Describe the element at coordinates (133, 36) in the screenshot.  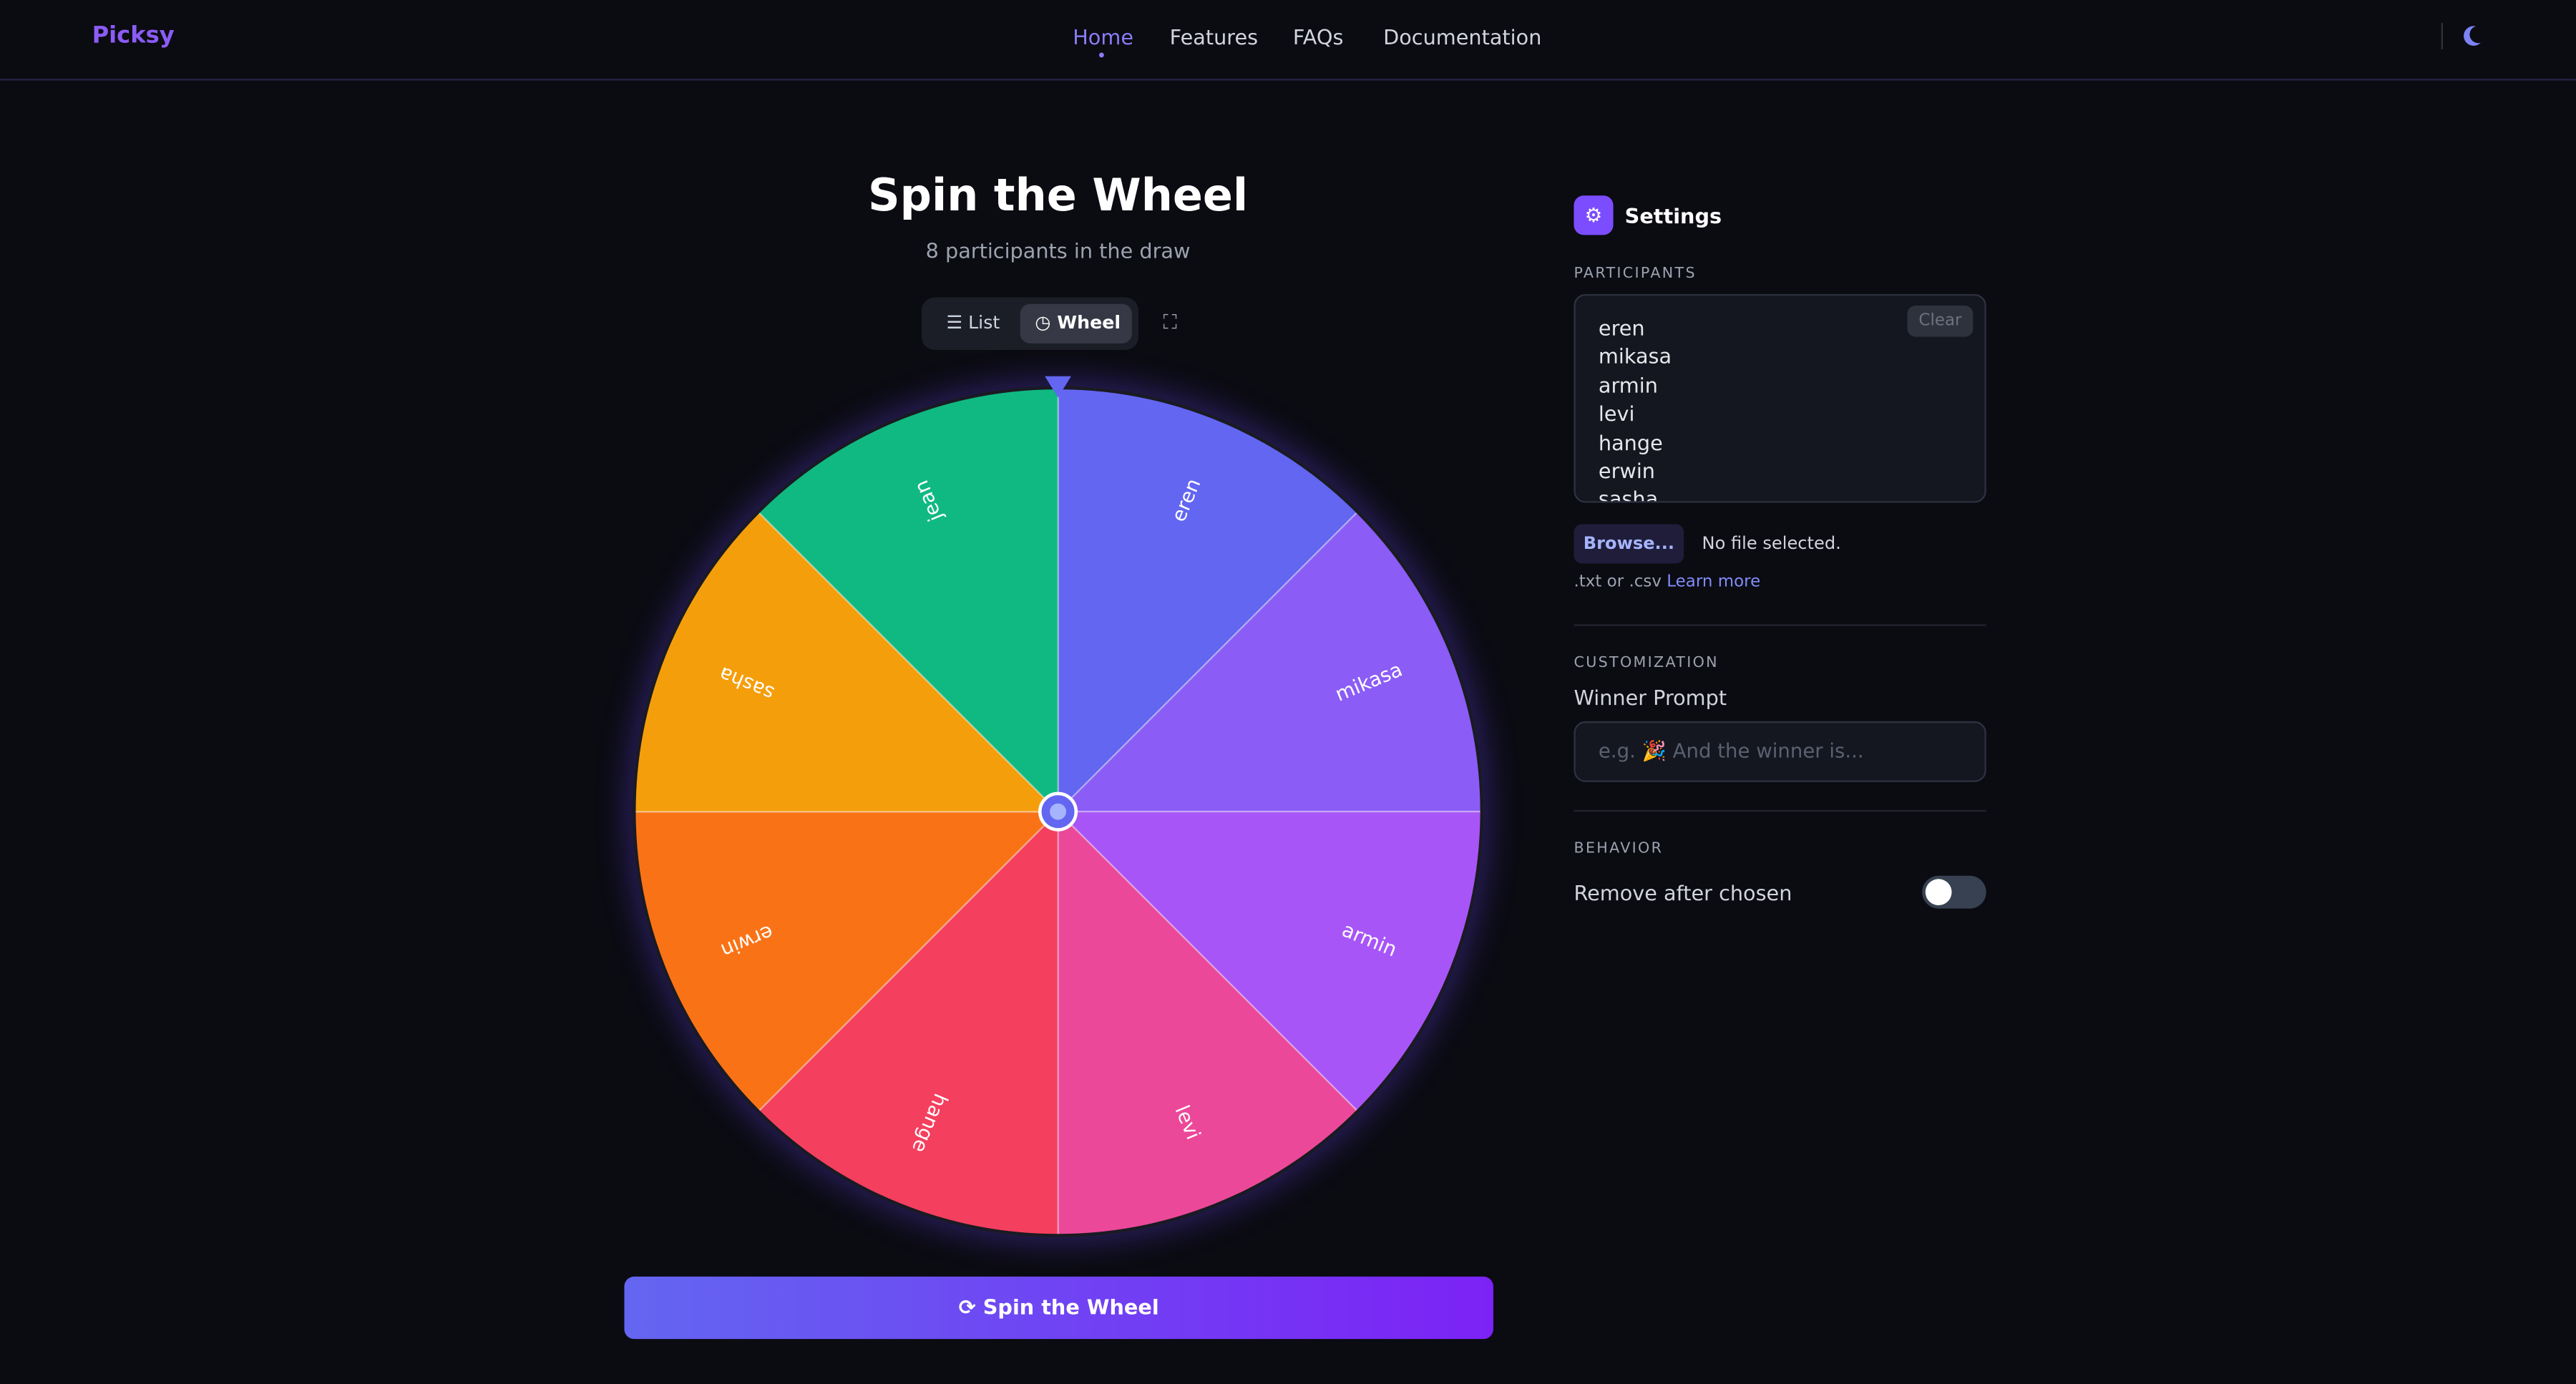
I see `brand: Picksy` at that location.